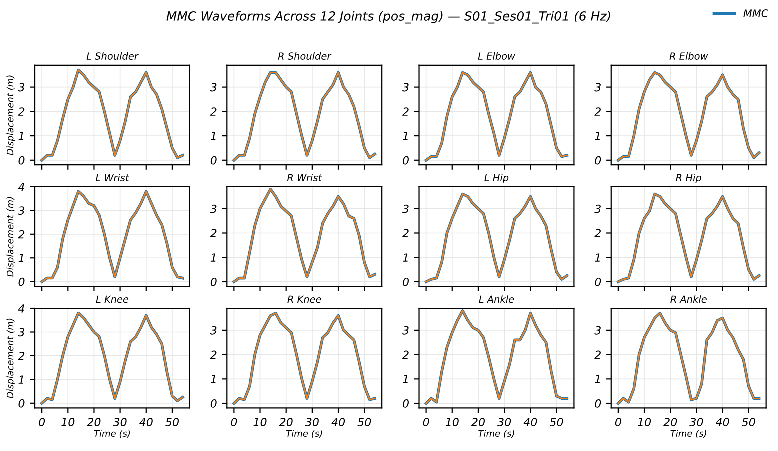  Describe the element at coordinates (756, 14) in the screenshot. I see `legend-label: MMC` at that location.